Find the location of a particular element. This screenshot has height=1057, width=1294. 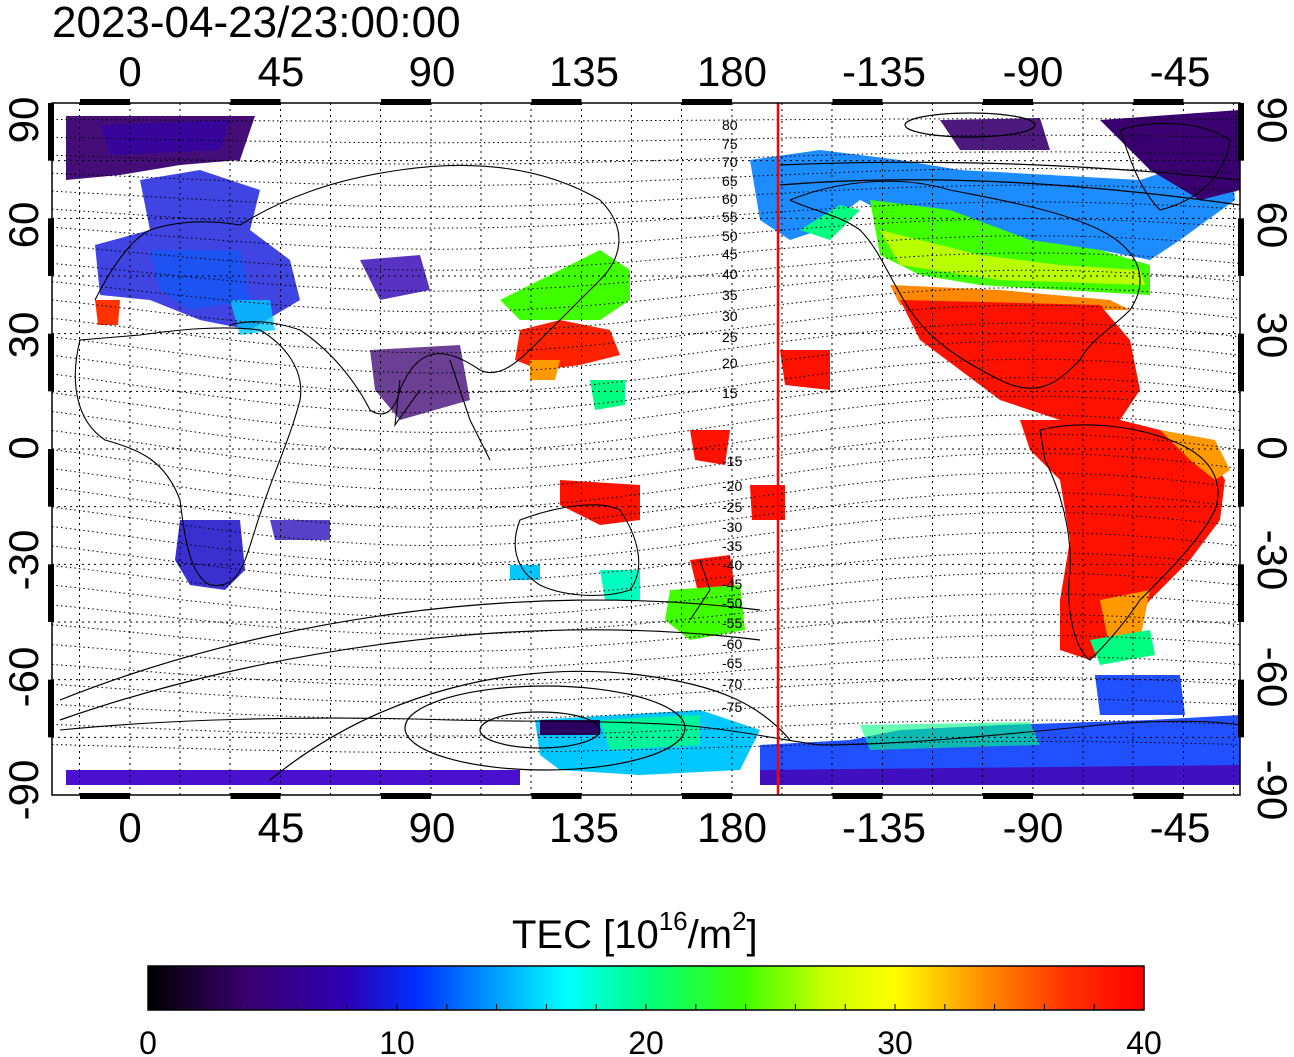

contour-label: 75 is located at coordinates (730, 144).